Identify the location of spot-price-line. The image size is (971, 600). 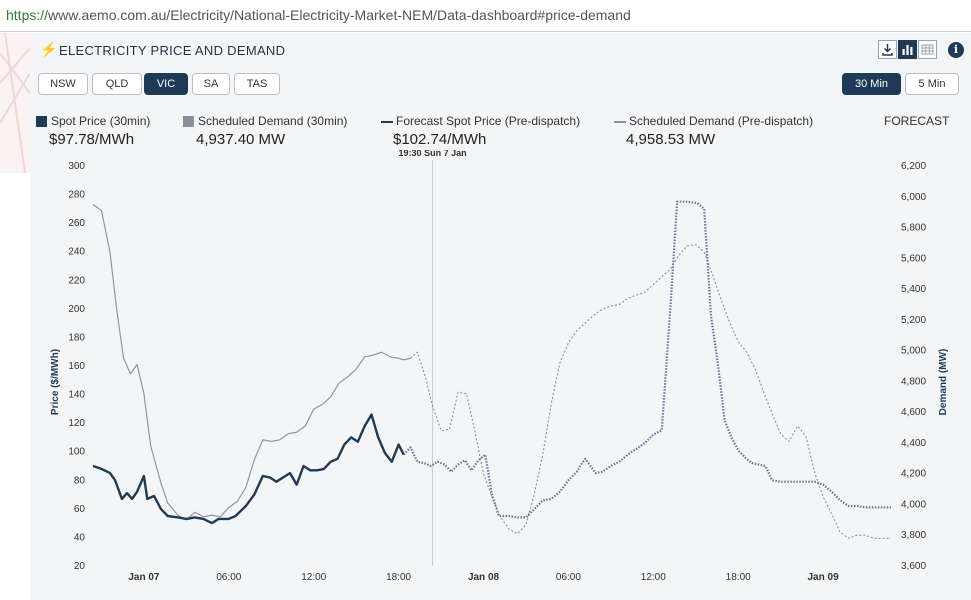
(248, 469).